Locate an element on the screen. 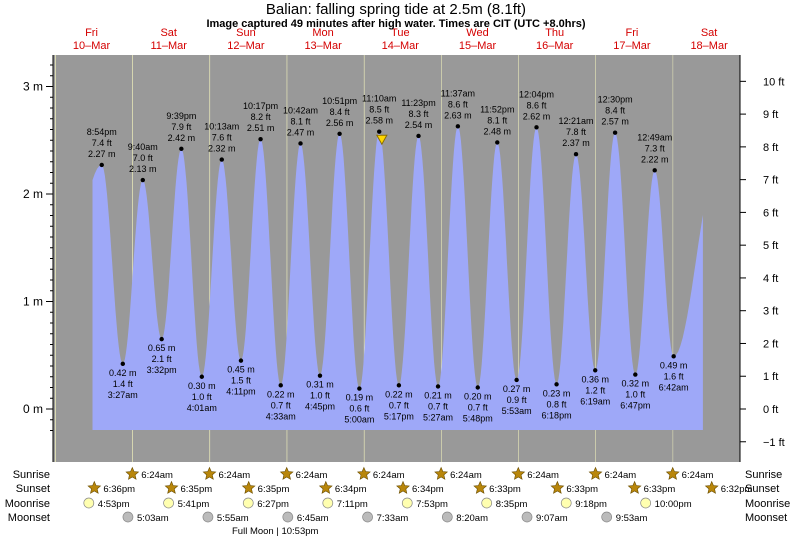  tide-m-label: 2.37 m is located at coordinates (576, 143).